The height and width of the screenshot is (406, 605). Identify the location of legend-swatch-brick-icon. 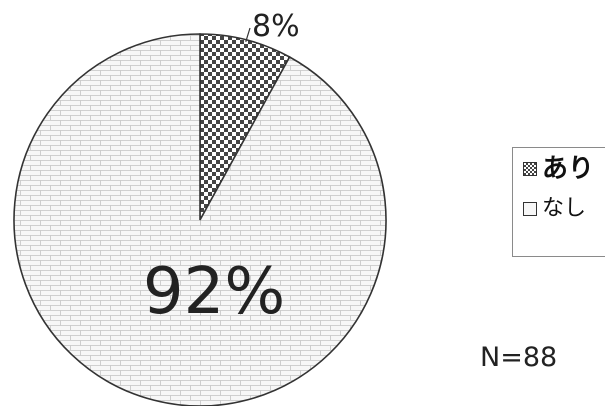
(530, 209).